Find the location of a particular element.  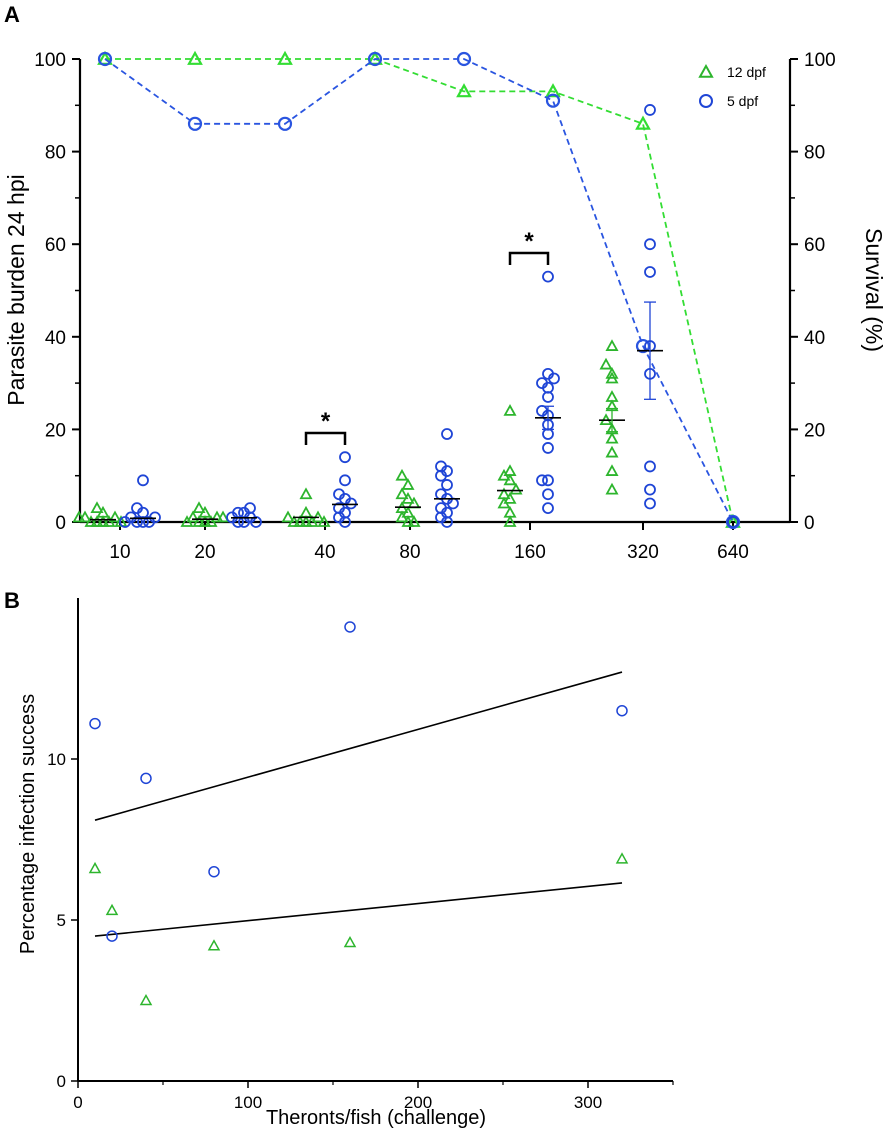

b-x-tick-label: 300 is located at coordinates (588, 1102).